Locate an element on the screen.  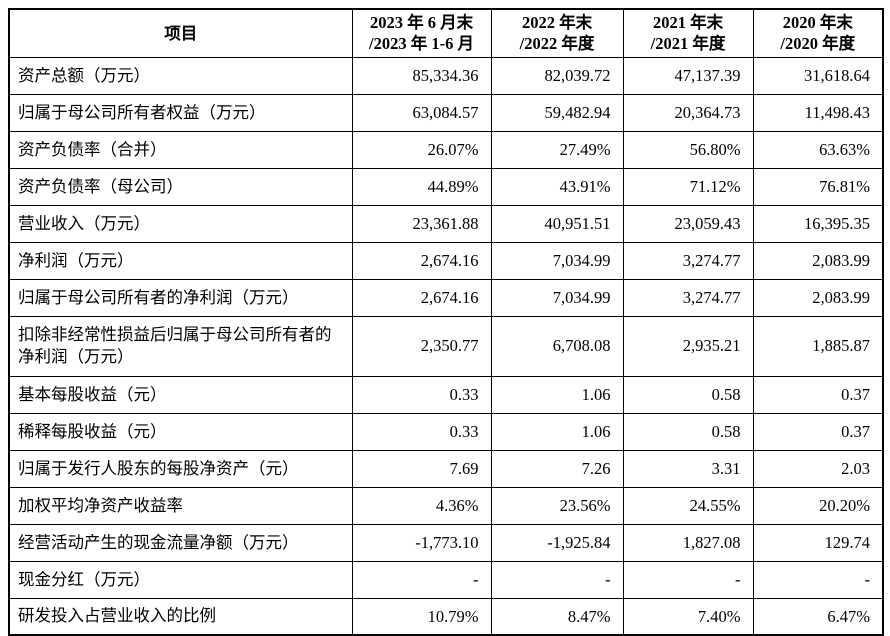
cell-value: 63.63% is located at coordinates (818, 149).